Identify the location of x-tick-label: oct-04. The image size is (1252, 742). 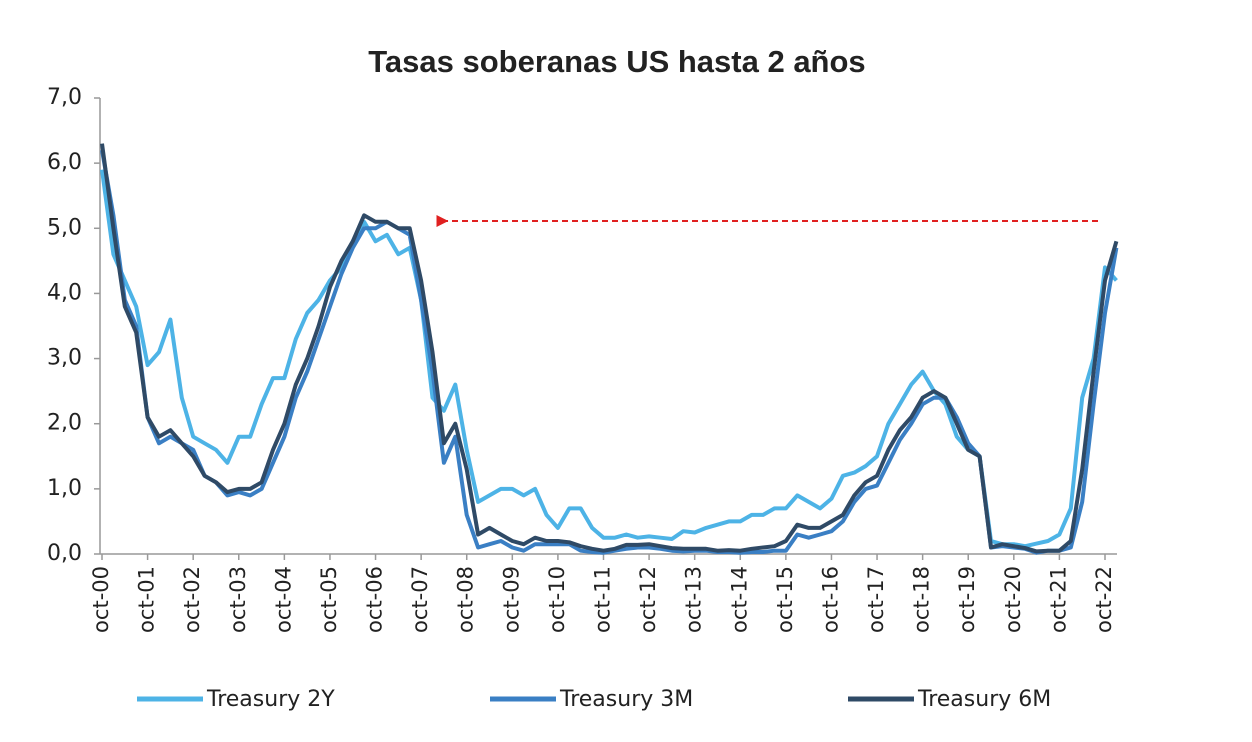
(283, 599).